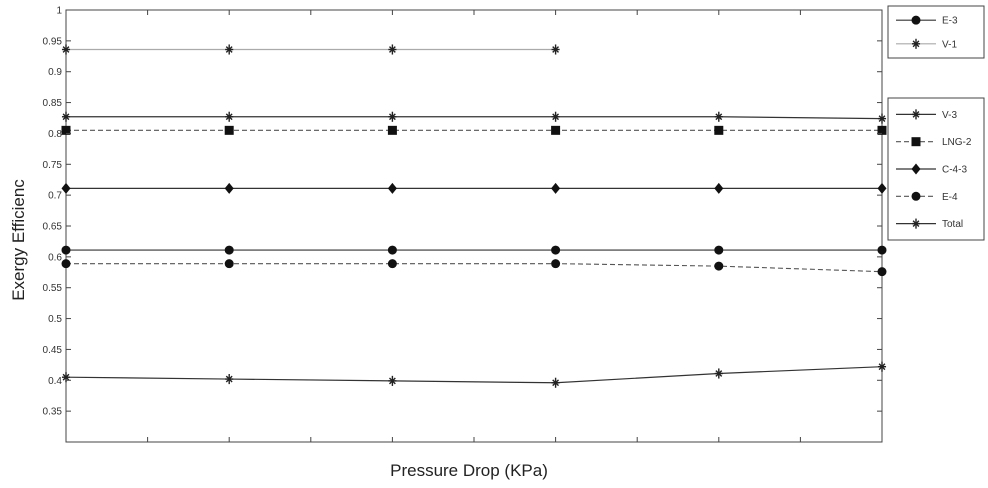  I want to click on legend-label: C-4-3, so click(954, 170).